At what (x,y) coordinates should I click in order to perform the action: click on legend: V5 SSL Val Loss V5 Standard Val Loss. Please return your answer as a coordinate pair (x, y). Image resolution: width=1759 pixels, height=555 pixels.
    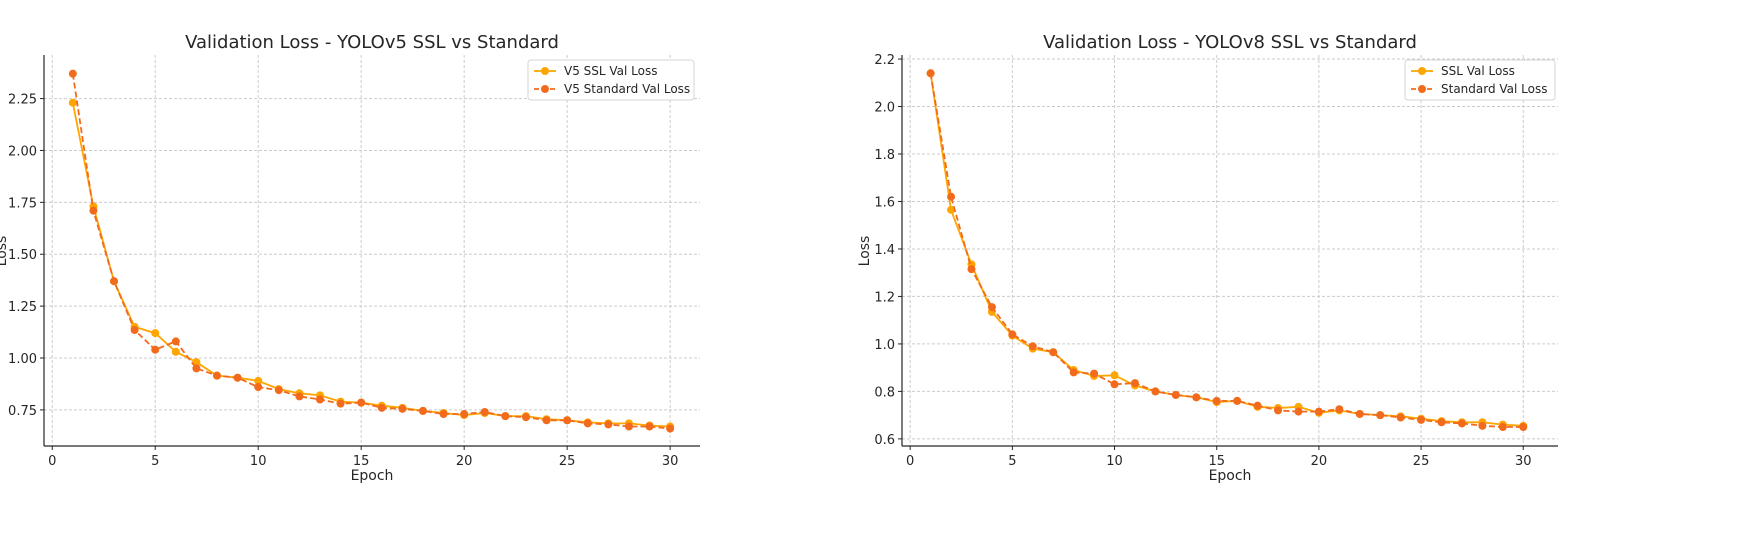
    Looking at the image, I should click on (611, 80).